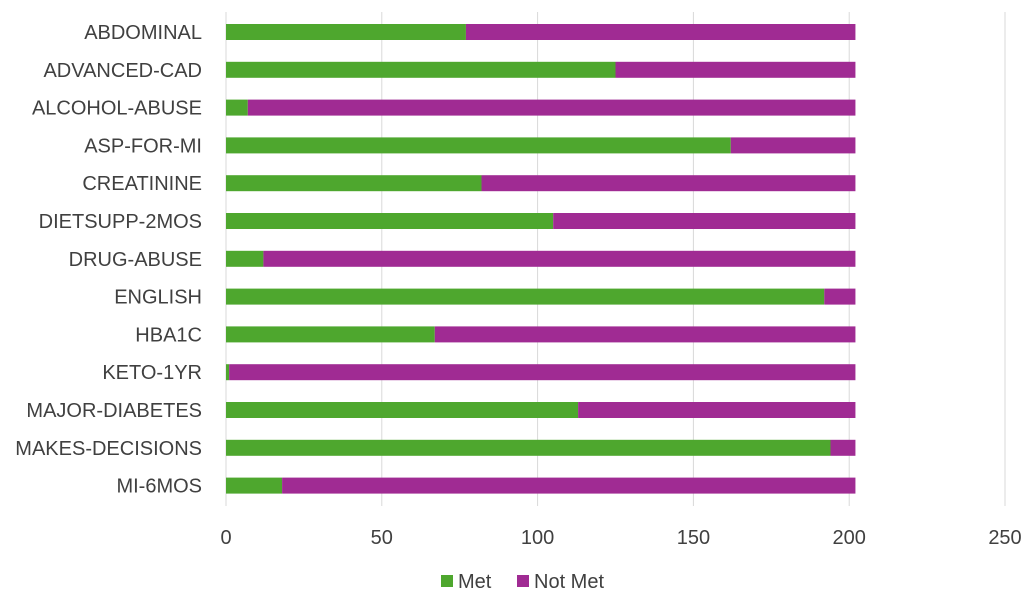 The height and width of the screenshot is (592, 1026). Describe the element at coordinates (159, 487) in the screenshot. I see `category-label: MI-6MOS` at that location.